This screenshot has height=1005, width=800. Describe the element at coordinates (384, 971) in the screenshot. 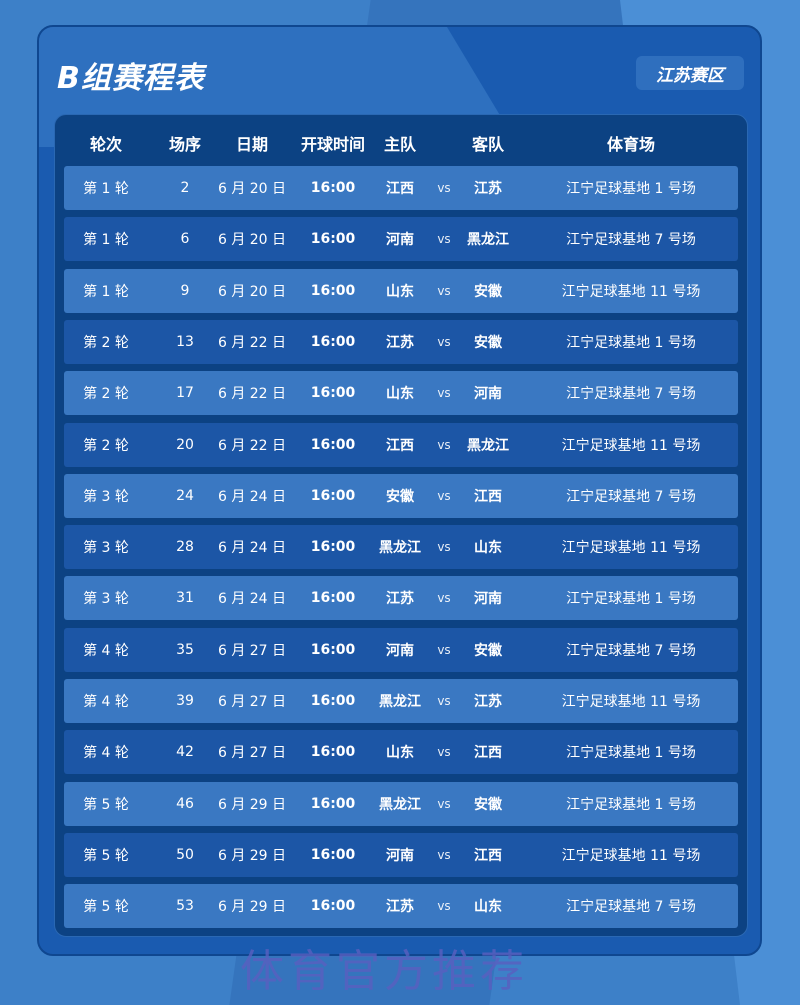

I see `watermark: 体育官方推荐` at that location.